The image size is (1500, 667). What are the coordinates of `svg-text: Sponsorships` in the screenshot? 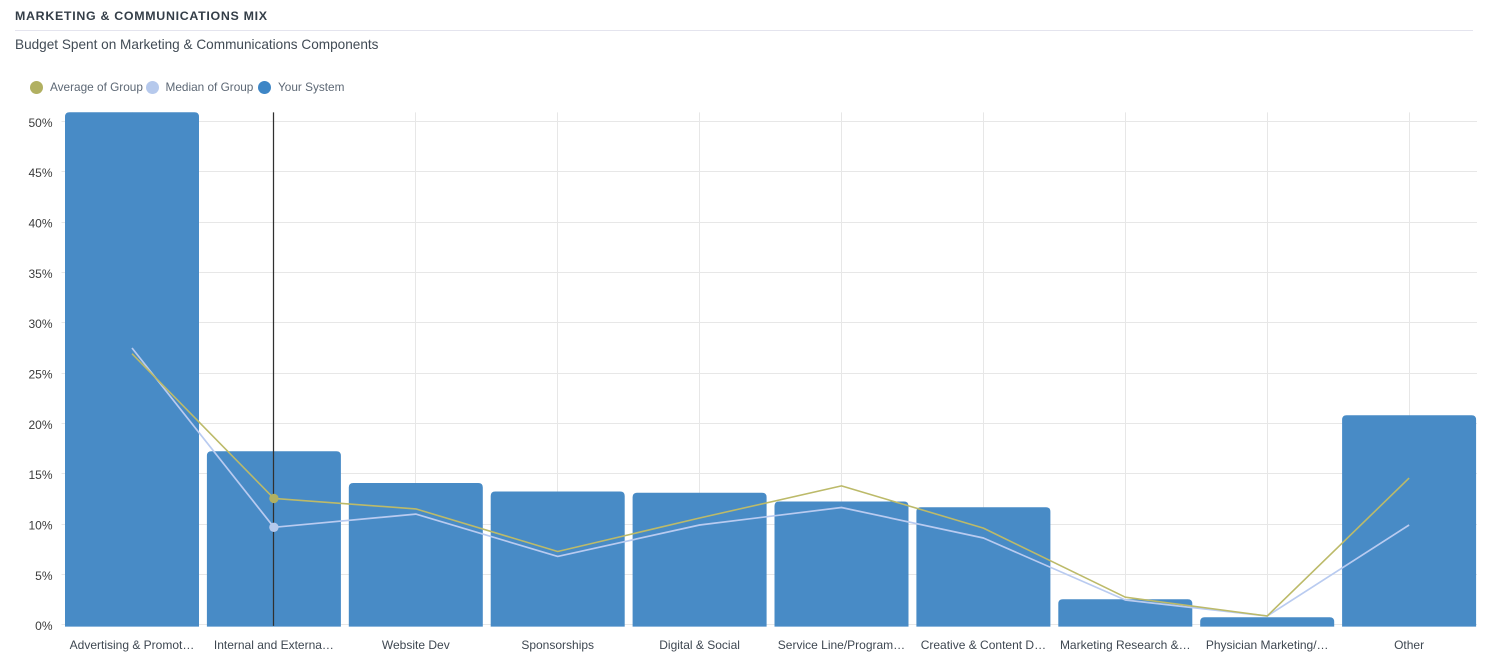 It's located at (557, 645).